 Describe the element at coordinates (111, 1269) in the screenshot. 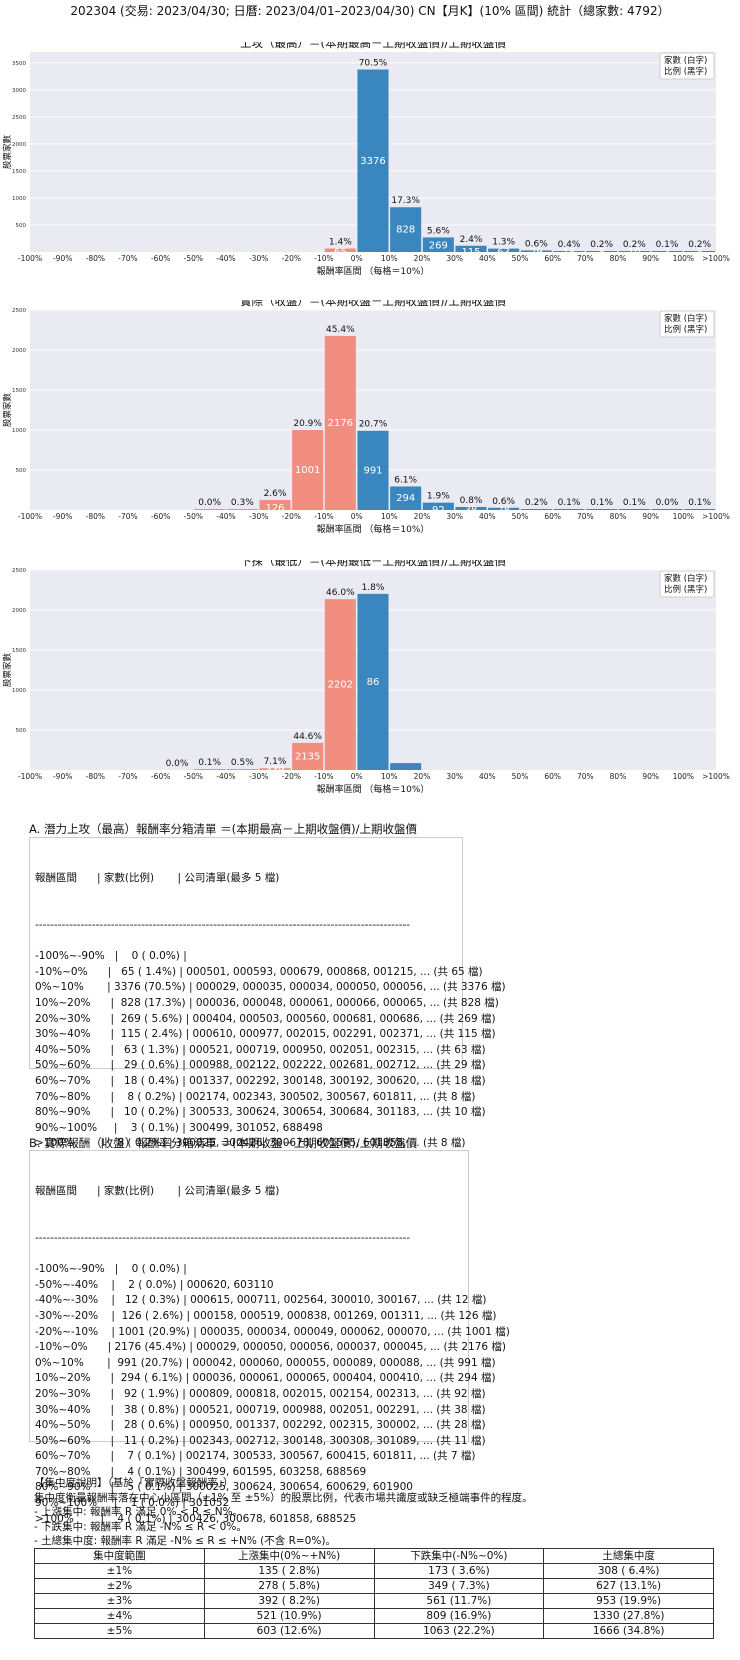

I see `bin-row: -100%~-90% | 0 ( 0.0%) |` at that location.